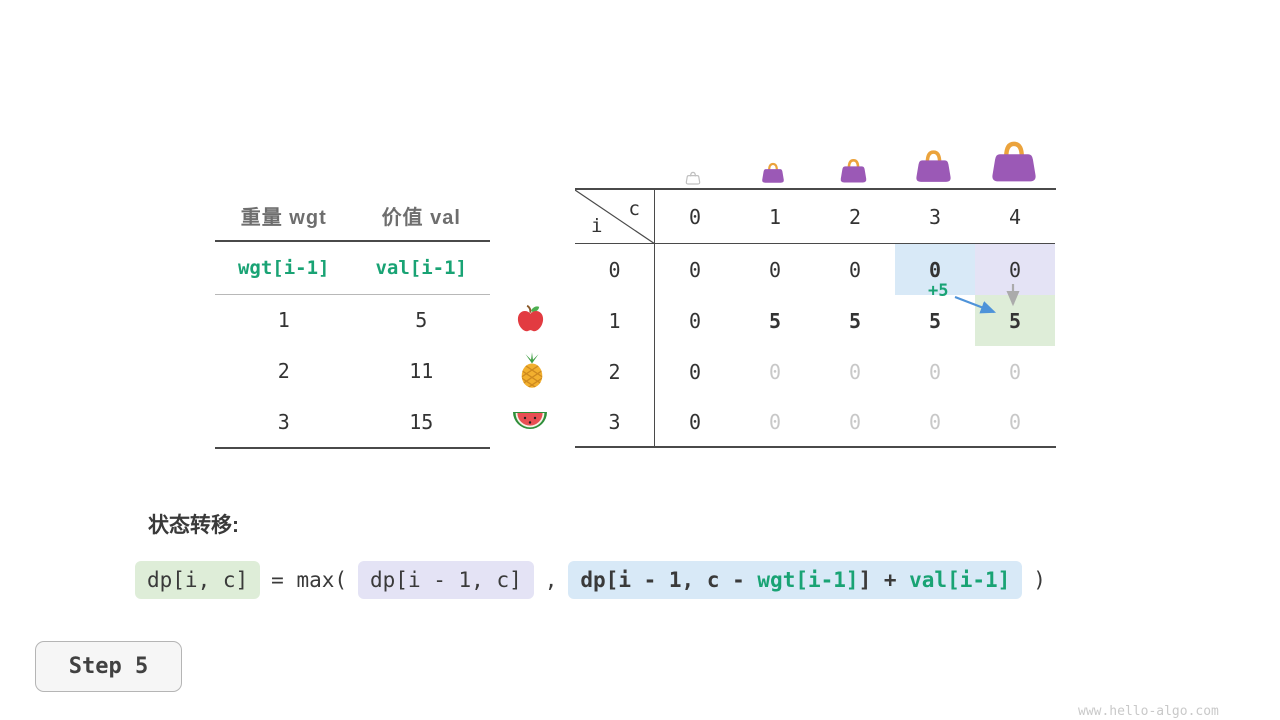 The width and height of the screenshot is (1280, 720). What do you see at coordinates (421, 320) in the screenshot?
I see `item-1-value: 5` at bounding box center [421, 320].